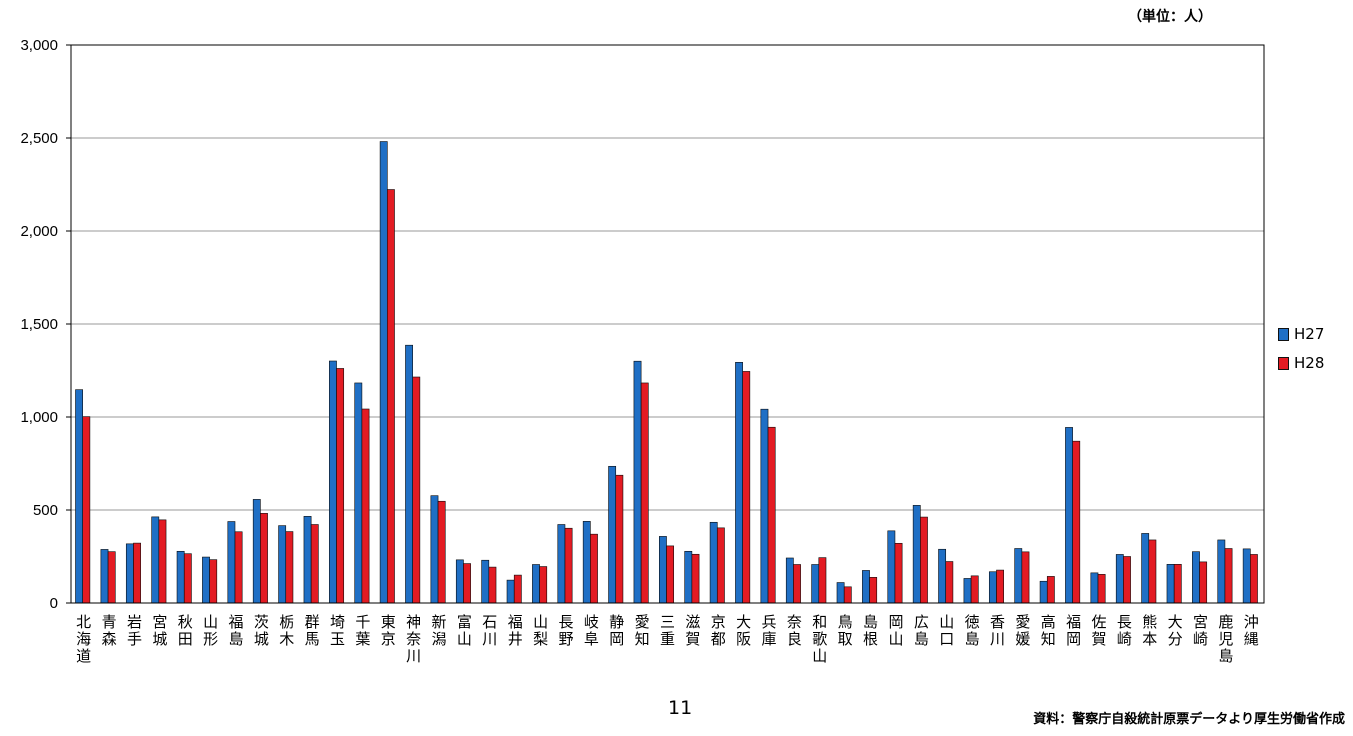 The image size is (1353, 736). I want to click on x-tick-label: 岡山, so click(895, 630).